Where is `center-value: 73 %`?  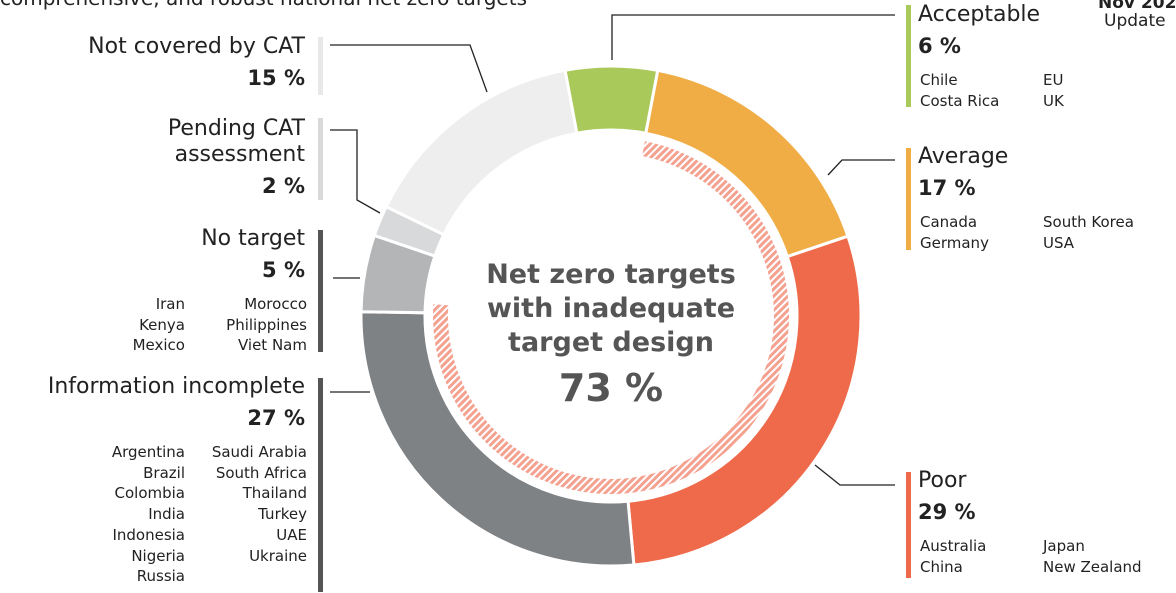 center-value: 73 % is located at coordinates (611, 388).